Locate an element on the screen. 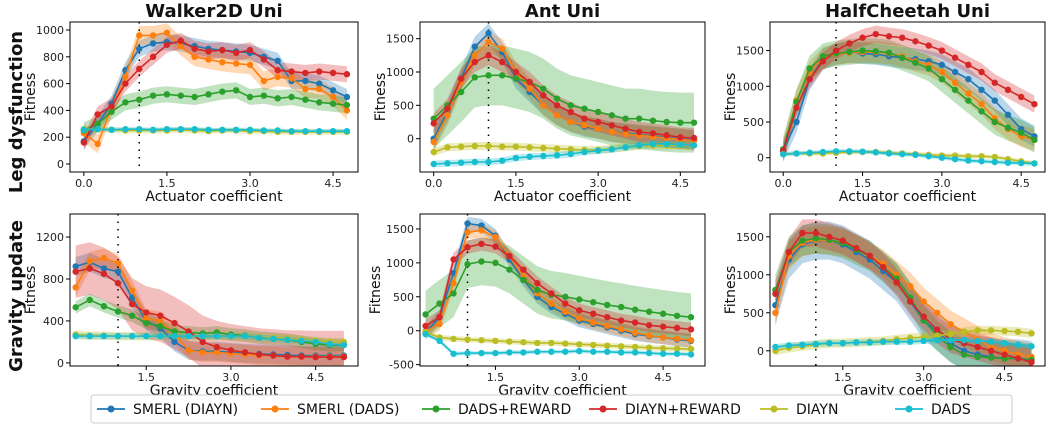 This screenshot has height=426, width=1052. x-axis-label: Actuator coefficient is located at coordinates (214, 197).